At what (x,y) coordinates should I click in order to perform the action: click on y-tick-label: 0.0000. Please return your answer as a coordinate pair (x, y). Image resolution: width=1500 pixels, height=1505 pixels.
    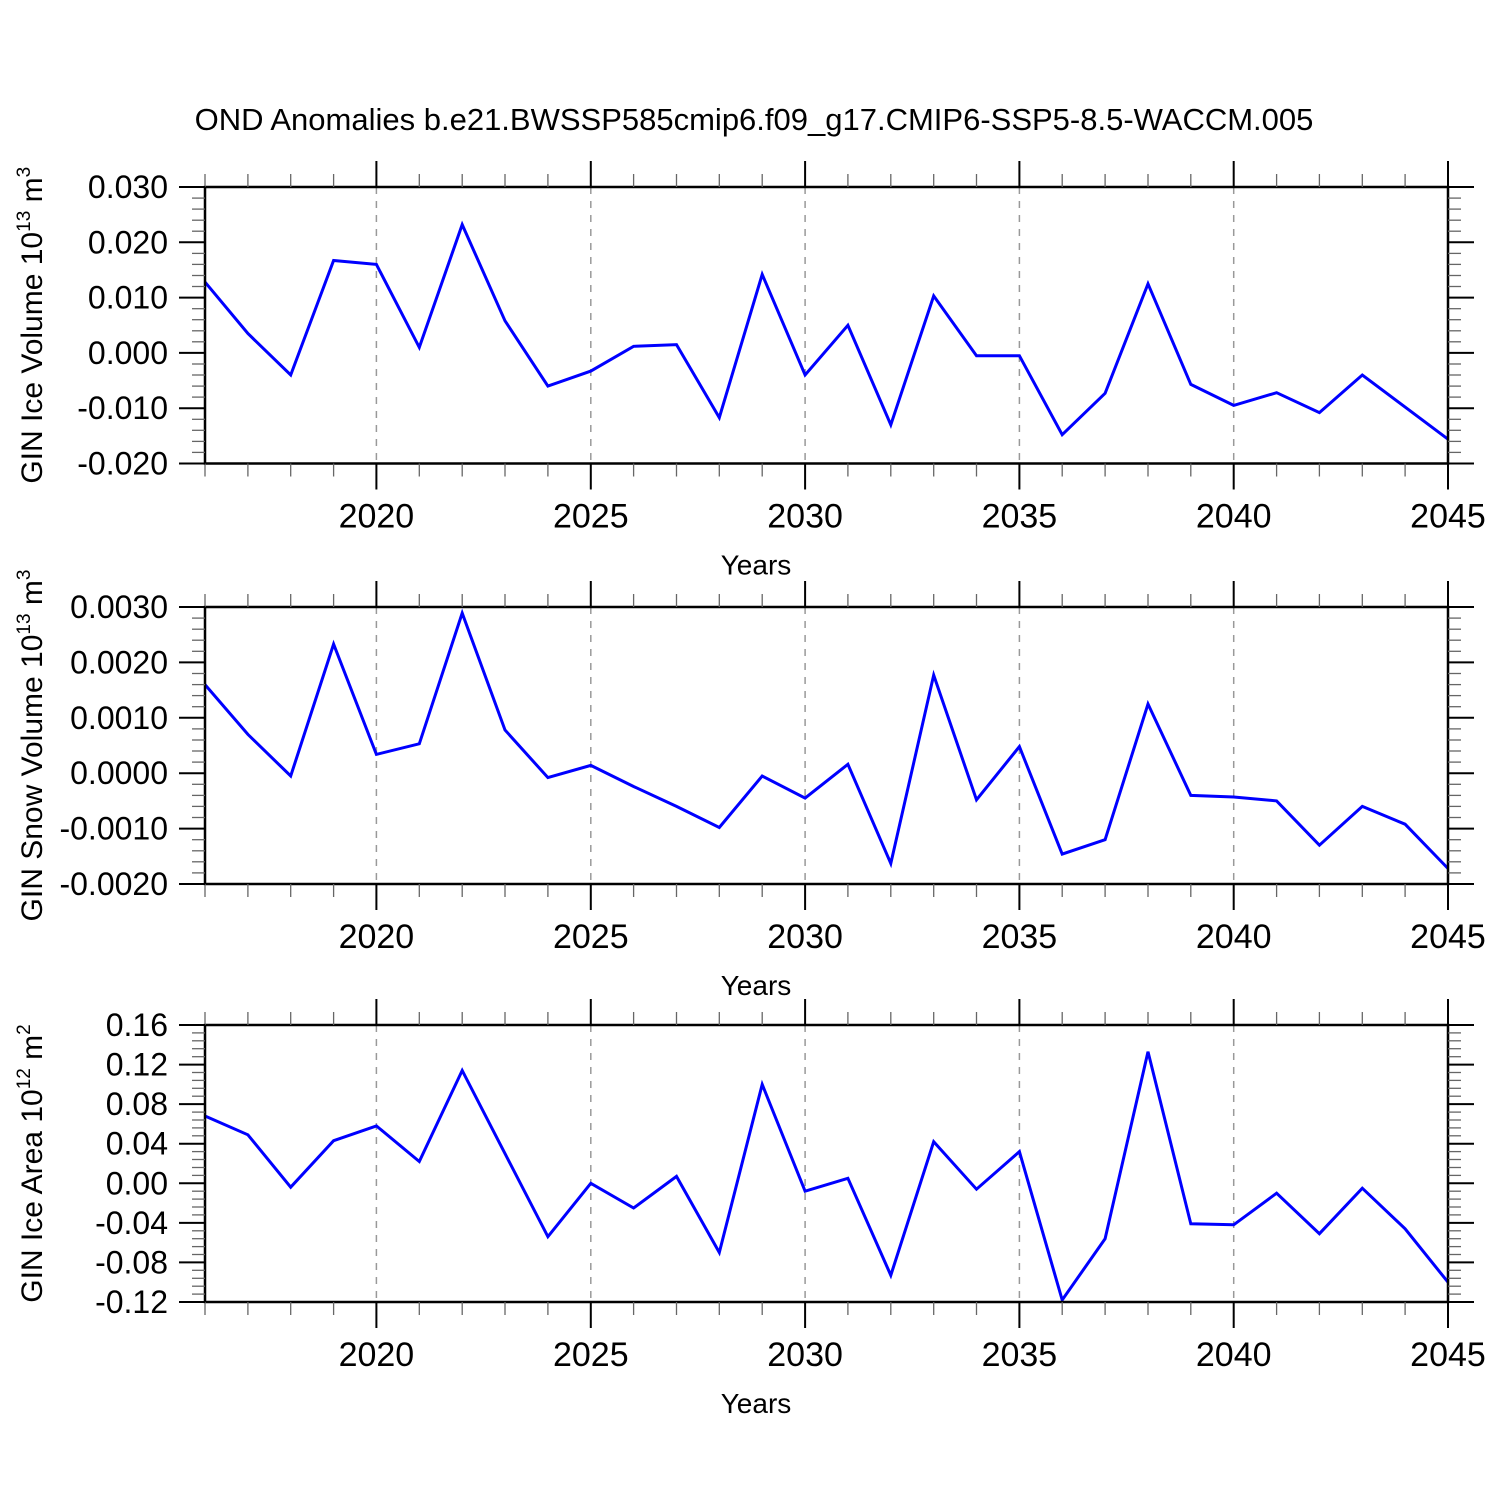
    Looking at the image, I should click on (119, 773).